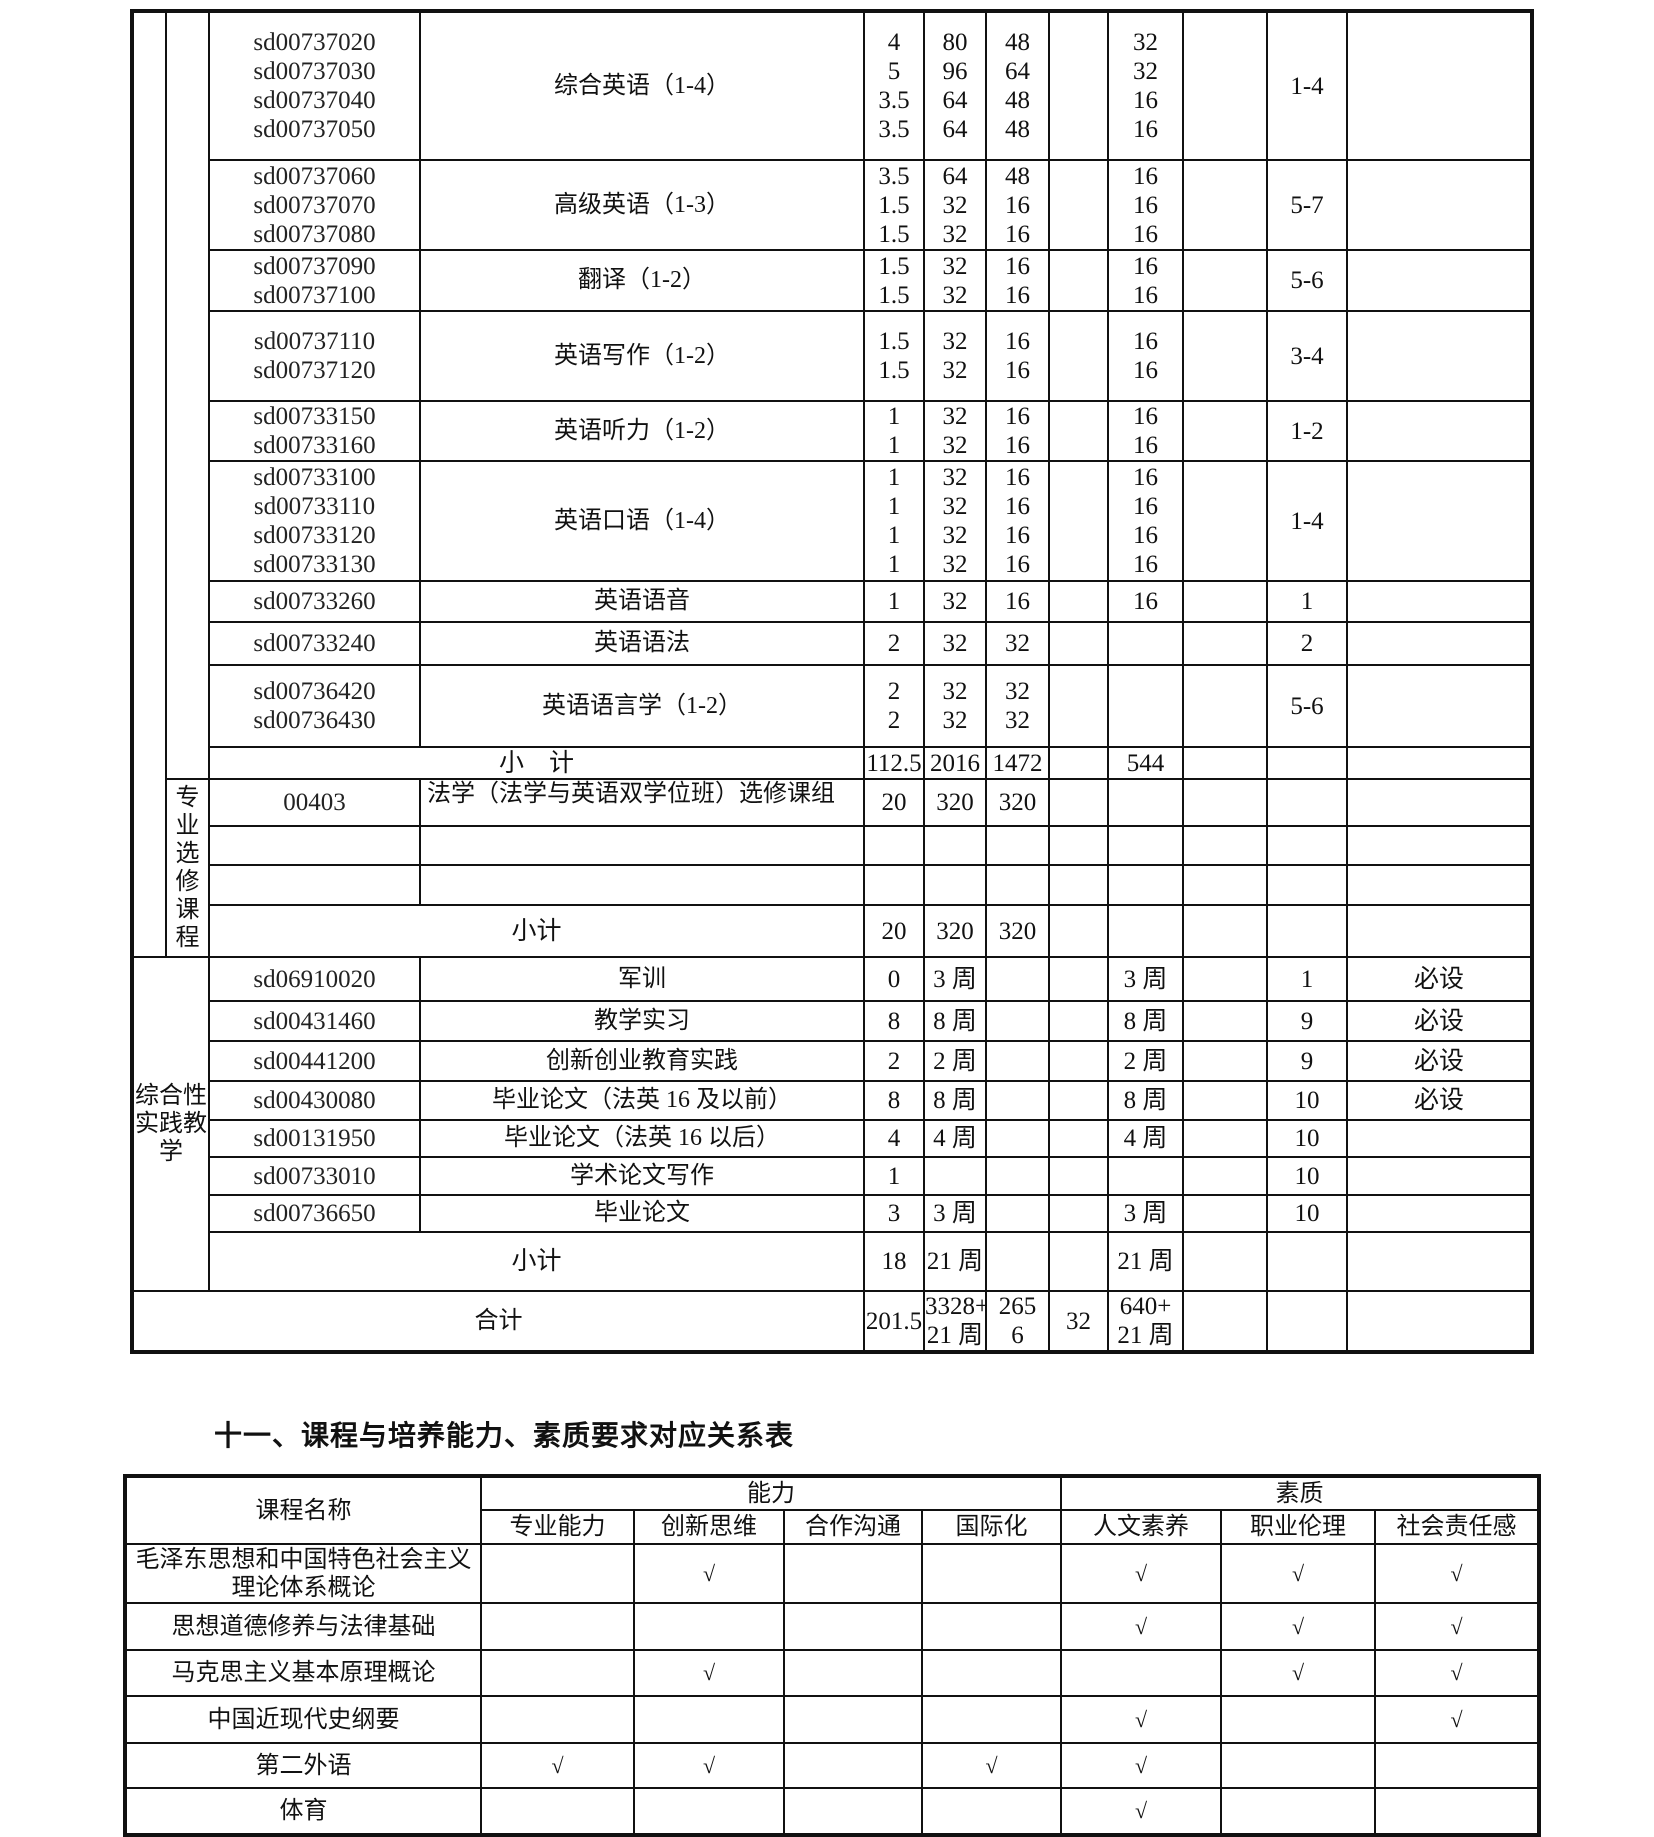  Describe the element at coordinates (303, 1510) in the screenshot. I see `course-name-header: 课程名称` at that location.